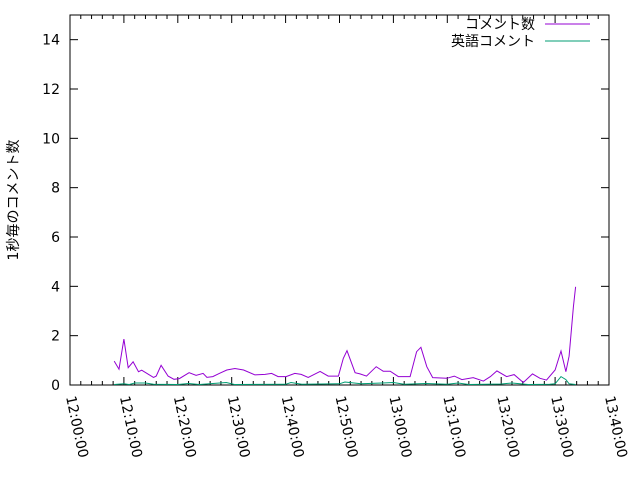 This screenshot has height=484, width=640. What do you see at coordinates (184, 427) in the screenshot?
I see `x-tick-label: 12:20:00` at bounding box center [184, 427].